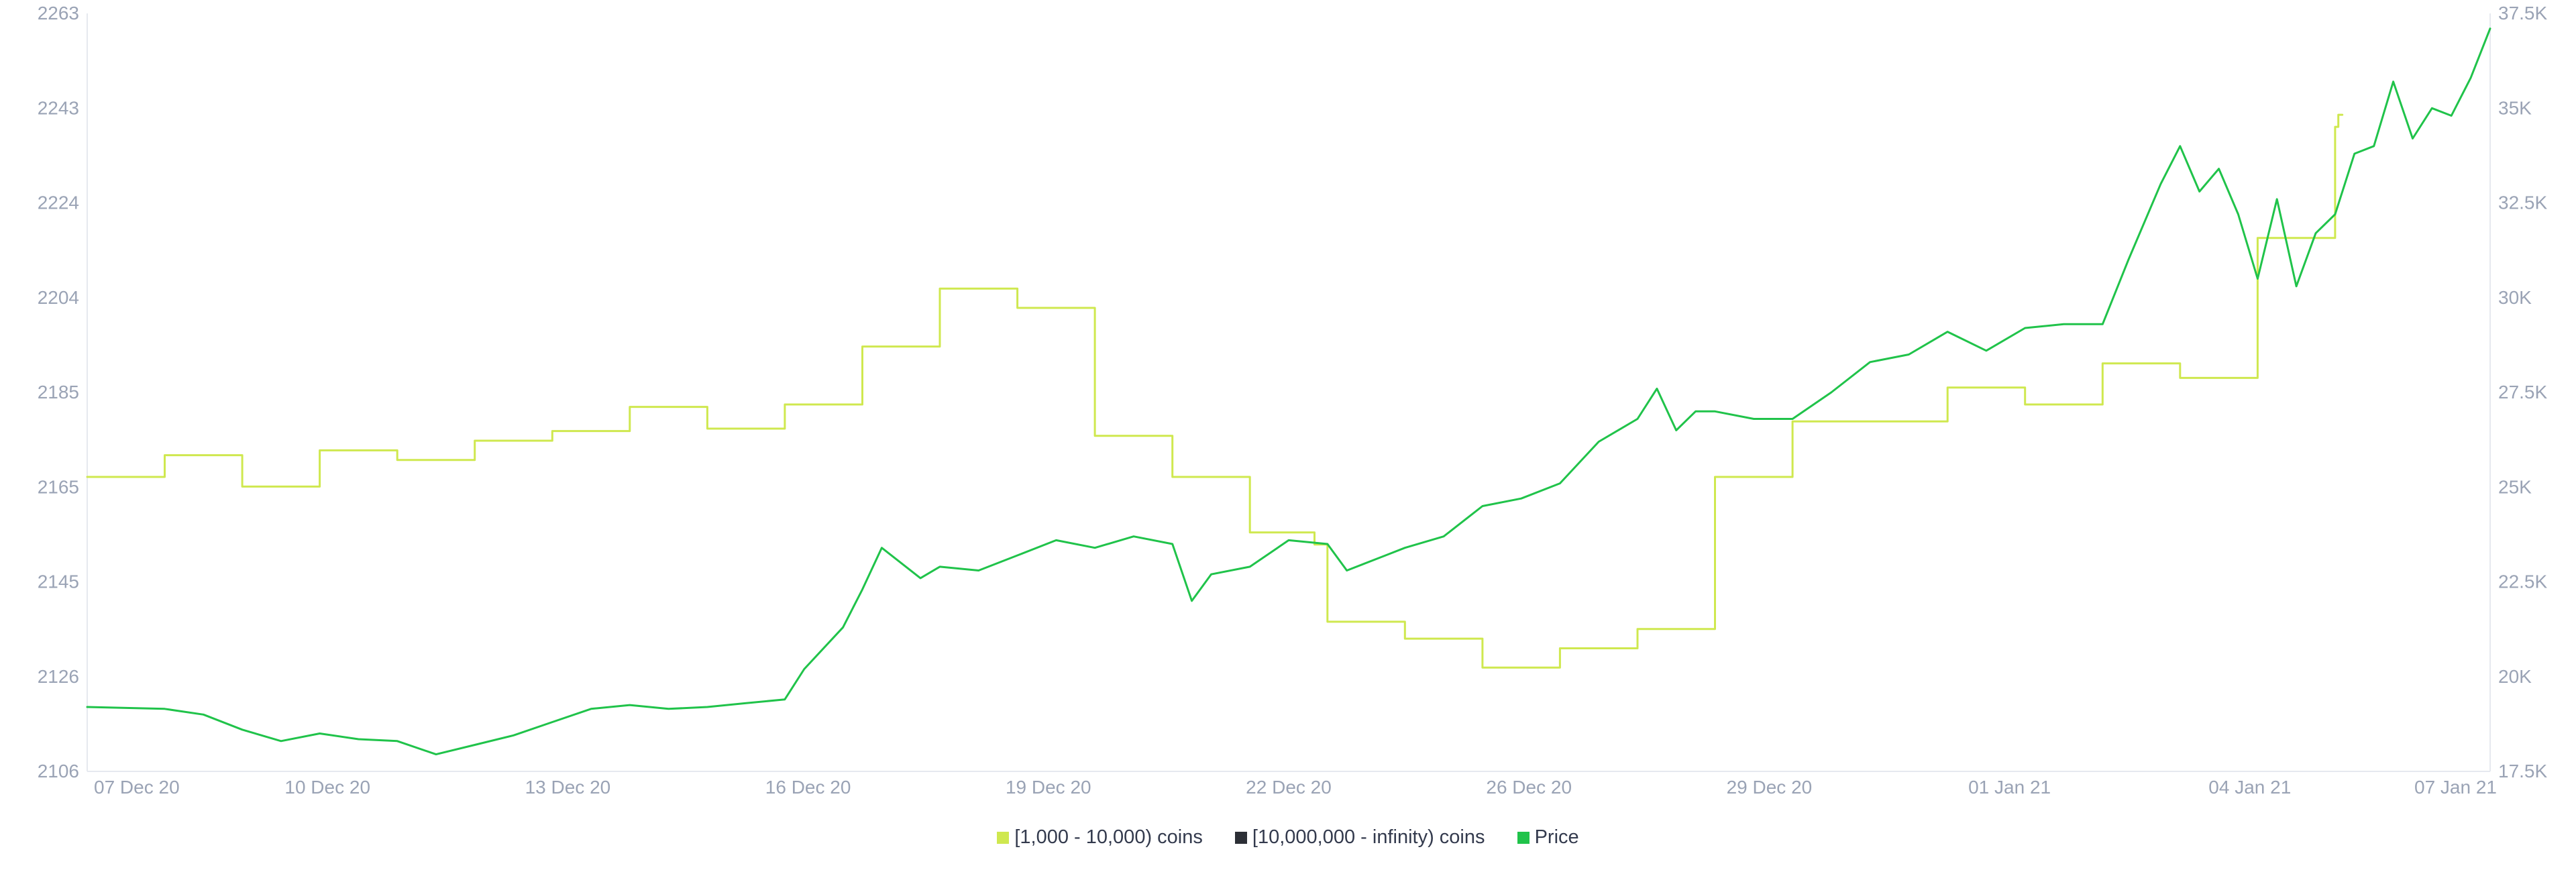 Image resolution: width=2576 pixels, height=872 pixels. Describe the element at coordinates (1240, 837) in the screenshot. I see `legend-swatch-whales` at that location.